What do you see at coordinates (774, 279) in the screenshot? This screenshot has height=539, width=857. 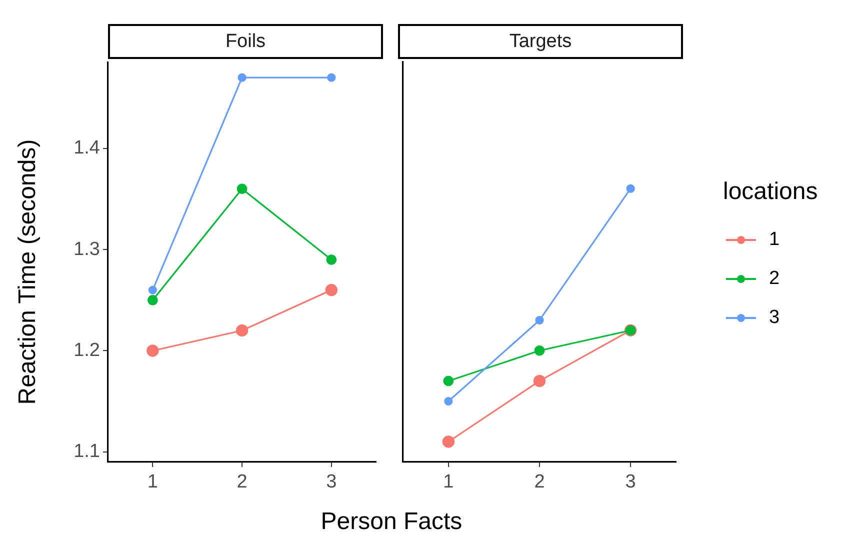 I see `legend-label: 2` at bounding box center [774, 279].